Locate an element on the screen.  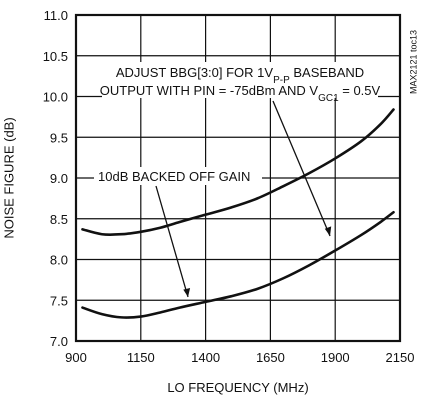
x-tick-label: 1650 is located at coordinates (270, 357).